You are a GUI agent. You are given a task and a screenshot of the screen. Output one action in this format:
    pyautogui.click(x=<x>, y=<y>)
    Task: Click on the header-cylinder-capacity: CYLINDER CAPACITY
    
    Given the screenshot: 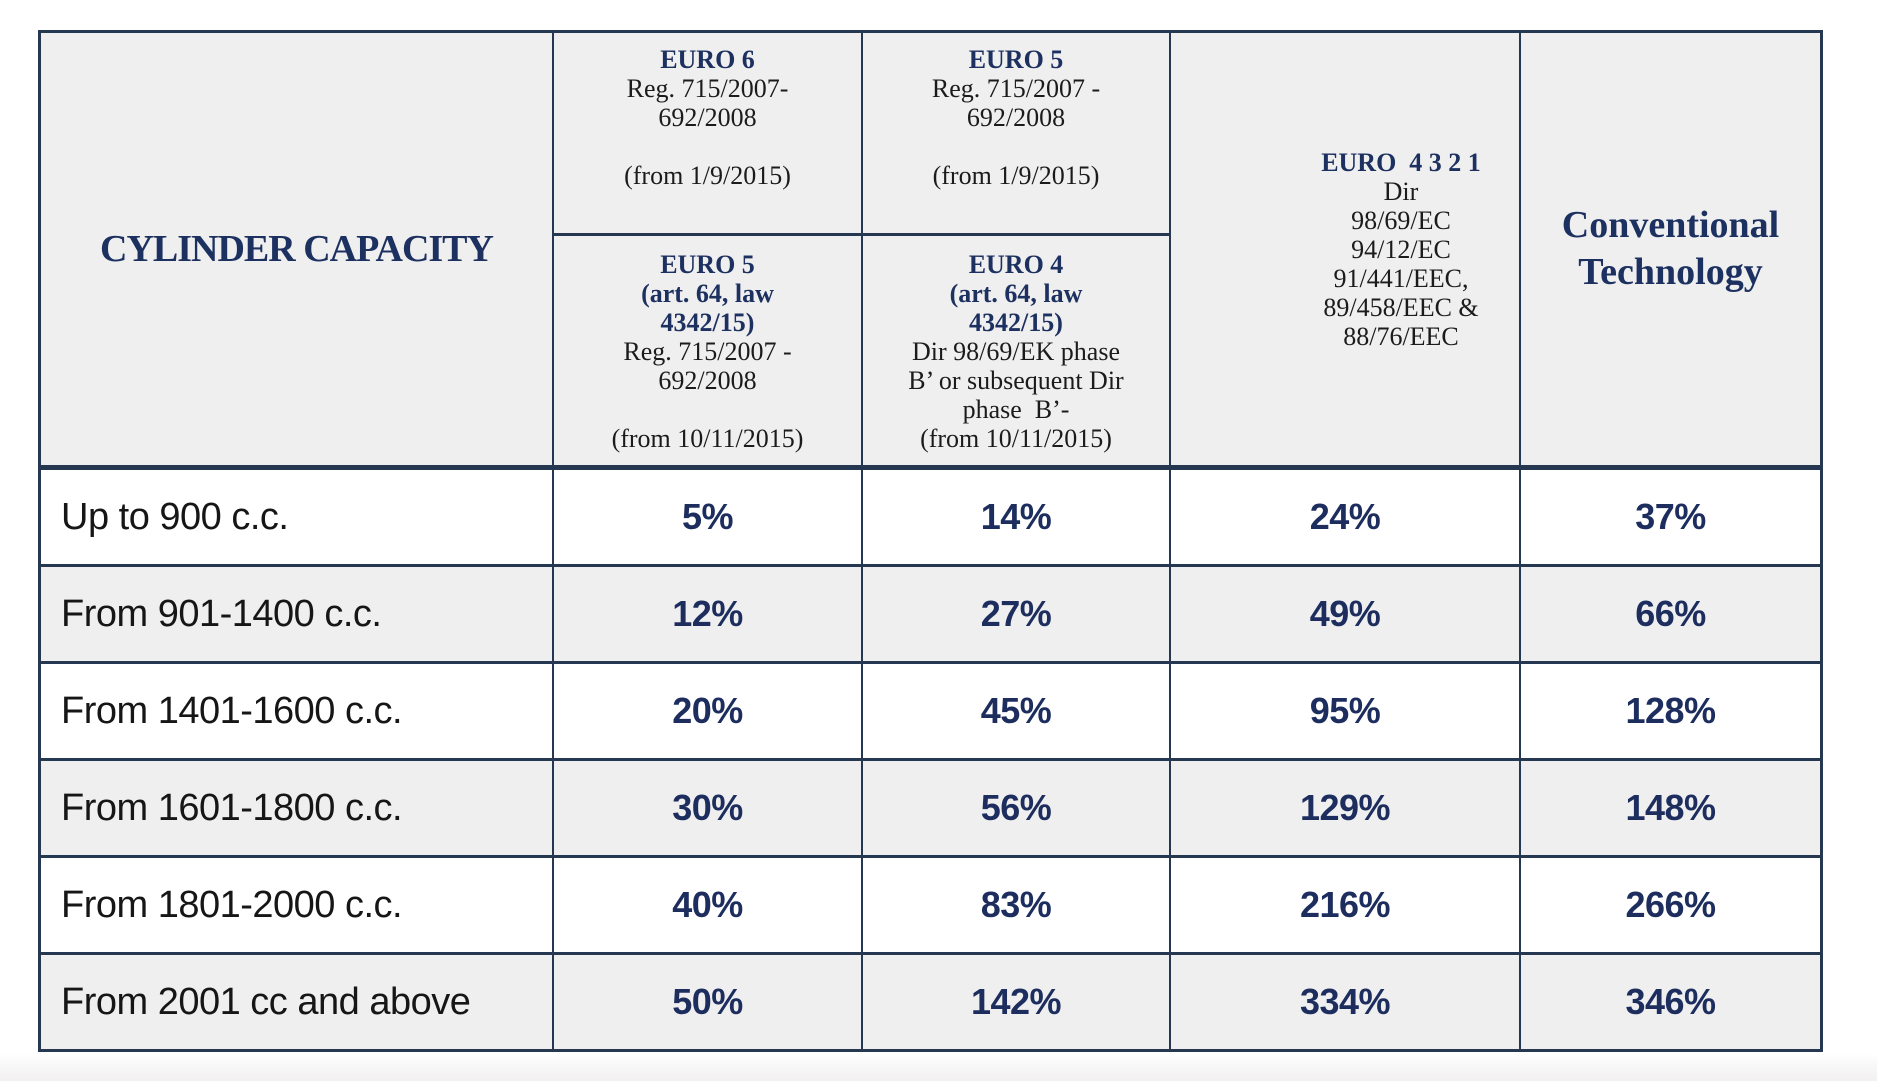 What is the action you would take?
    pyautogui.click(x=297, y=250)
    